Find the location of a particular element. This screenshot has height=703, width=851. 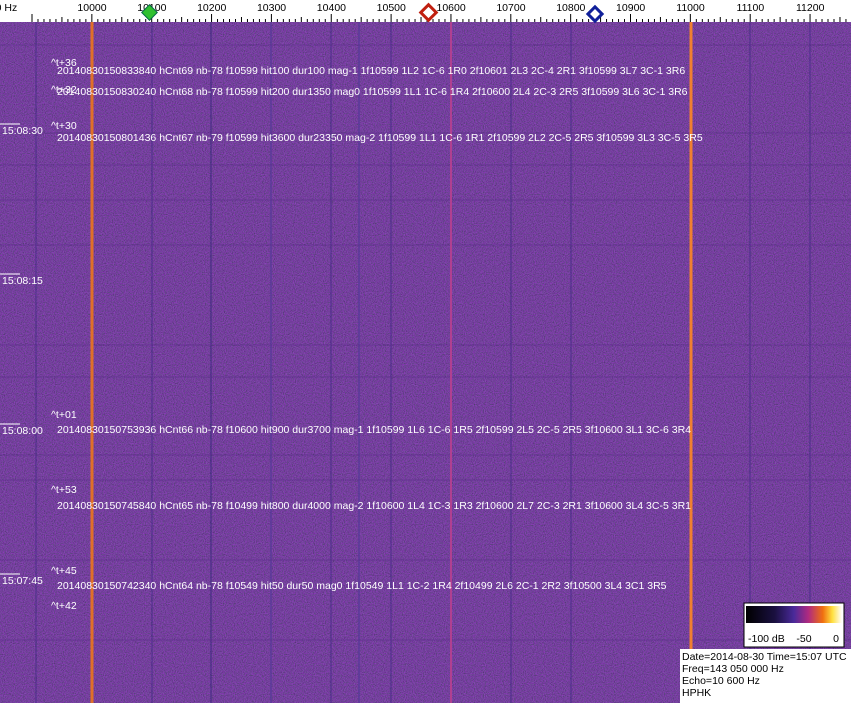

colorbar is located at coordinates (794, 614).